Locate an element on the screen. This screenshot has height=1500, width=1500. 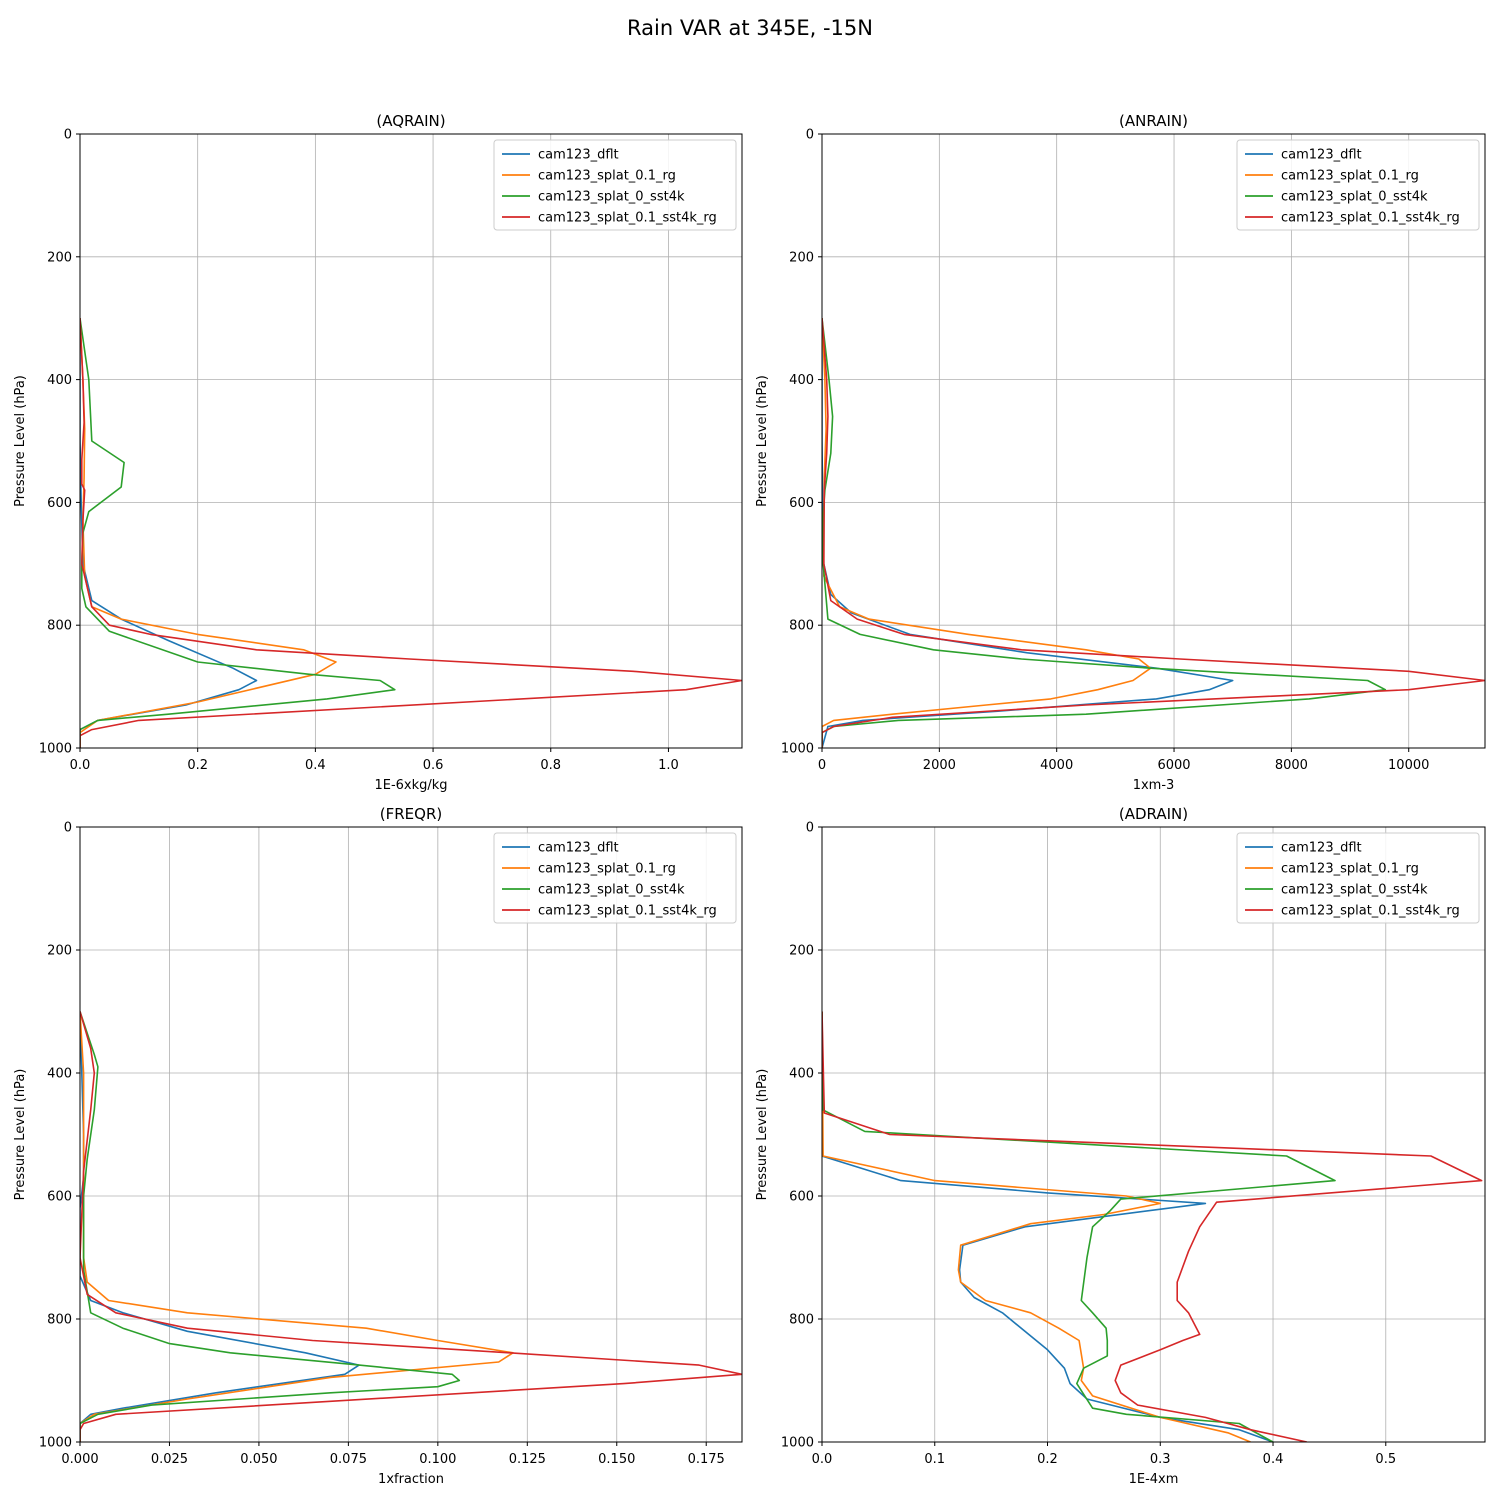
x-tick-label: 0.100 is located at coordinates (437, 1459).